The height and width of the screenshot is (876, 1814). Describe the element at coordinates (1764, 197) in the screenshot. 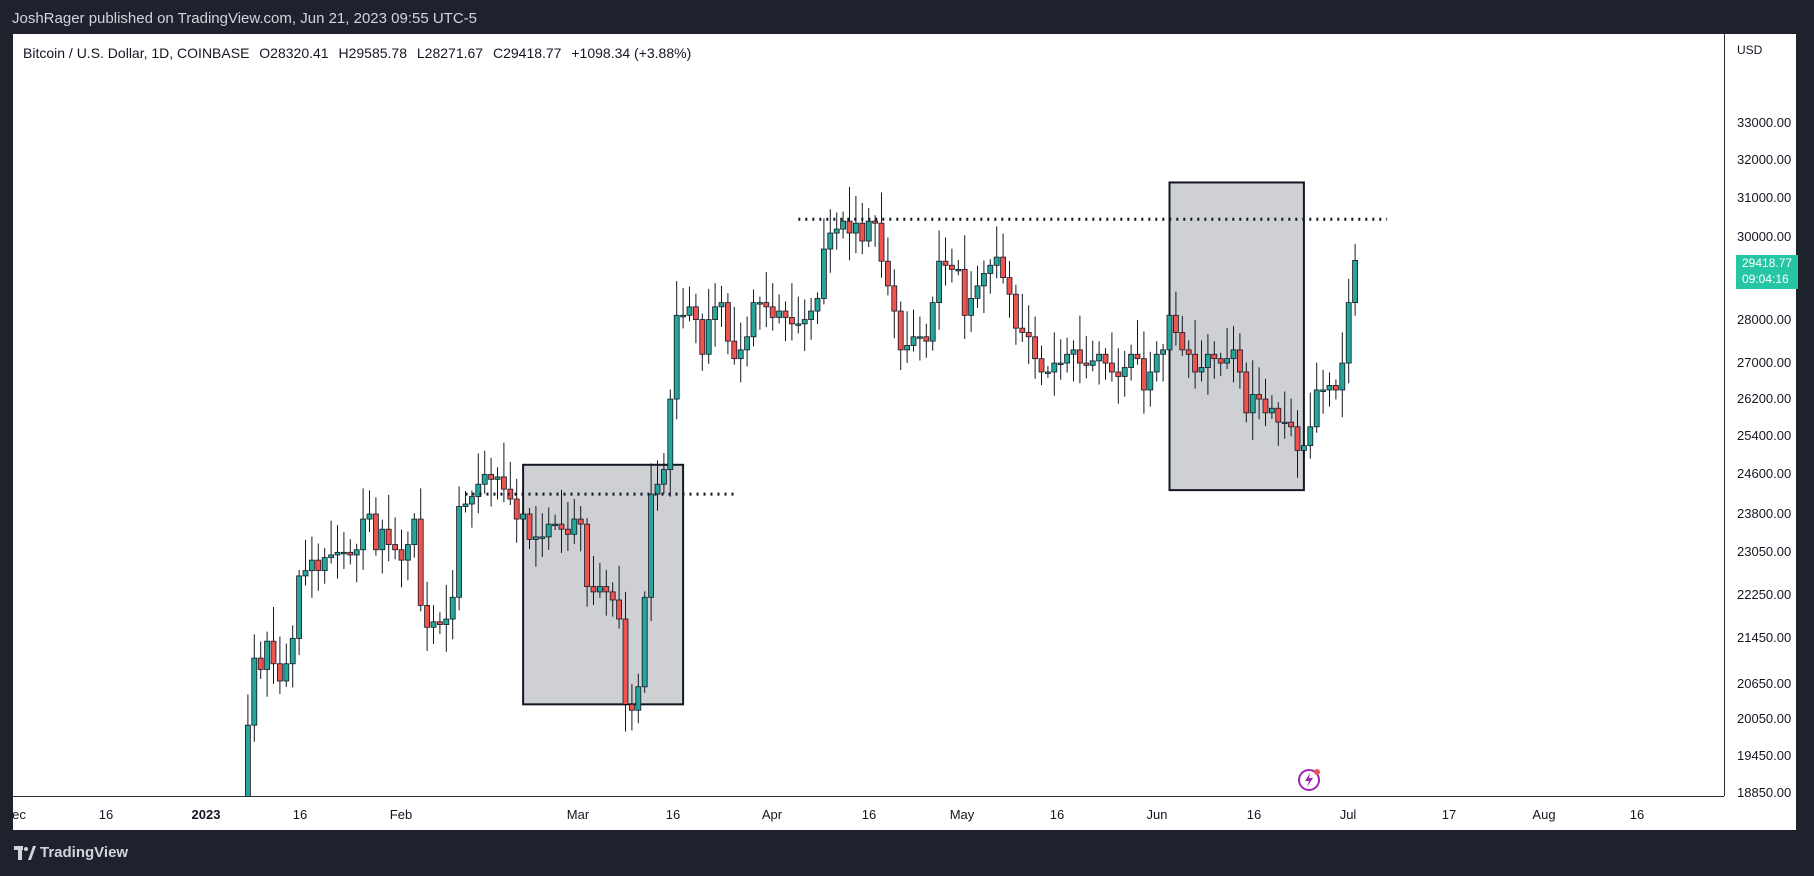

I see `price-tick-label: 31000.00` at that location.